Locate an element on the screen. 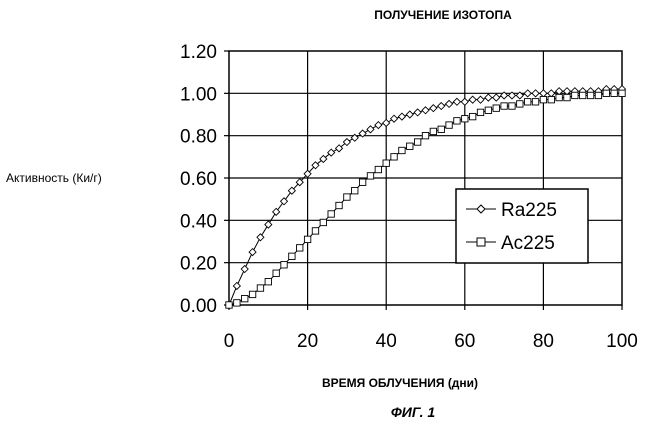 This screenshot has height=432, width=646. legend-entry-ra225: Ra225 is located at coordinates (529, 210).